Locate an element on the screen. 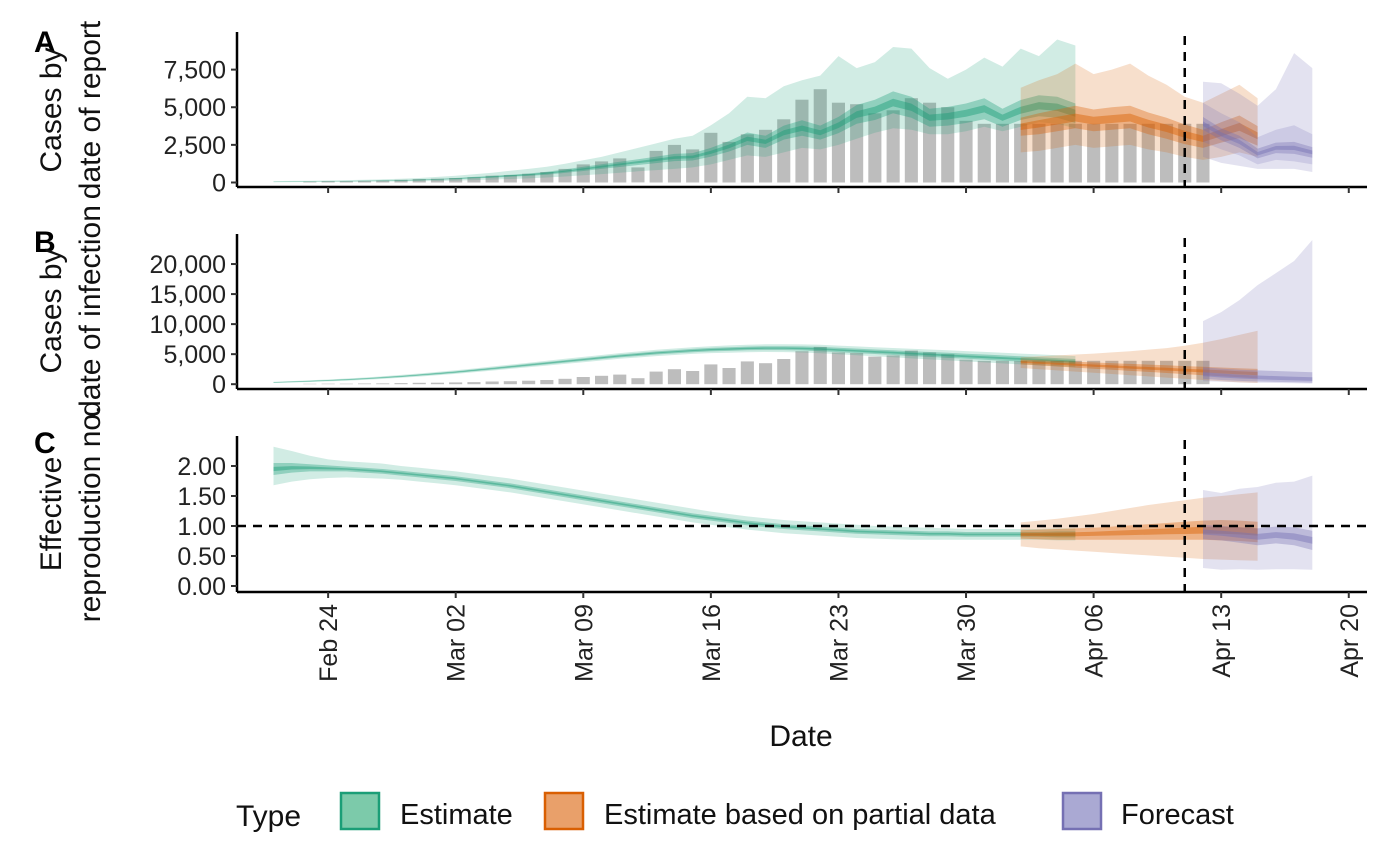 The image size is (1400, 866). panel-b-y-tick-label: 20,000 is located at coordinates (188, 265).